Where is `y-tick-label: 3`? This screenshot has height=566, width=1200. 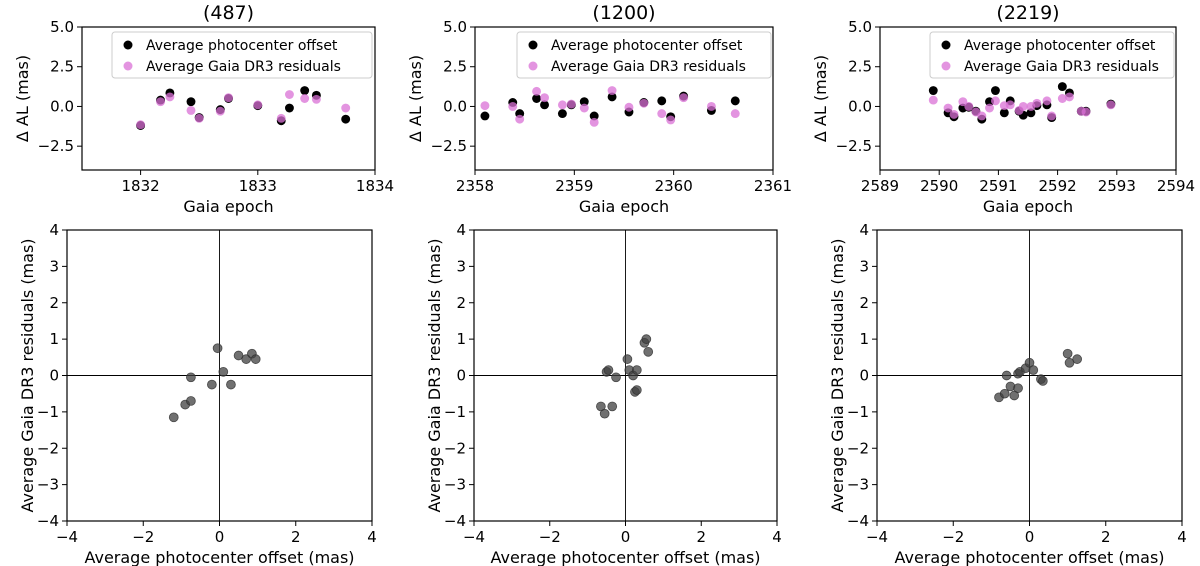 y-tick-label: 3 is located at coordinates (54, 266).